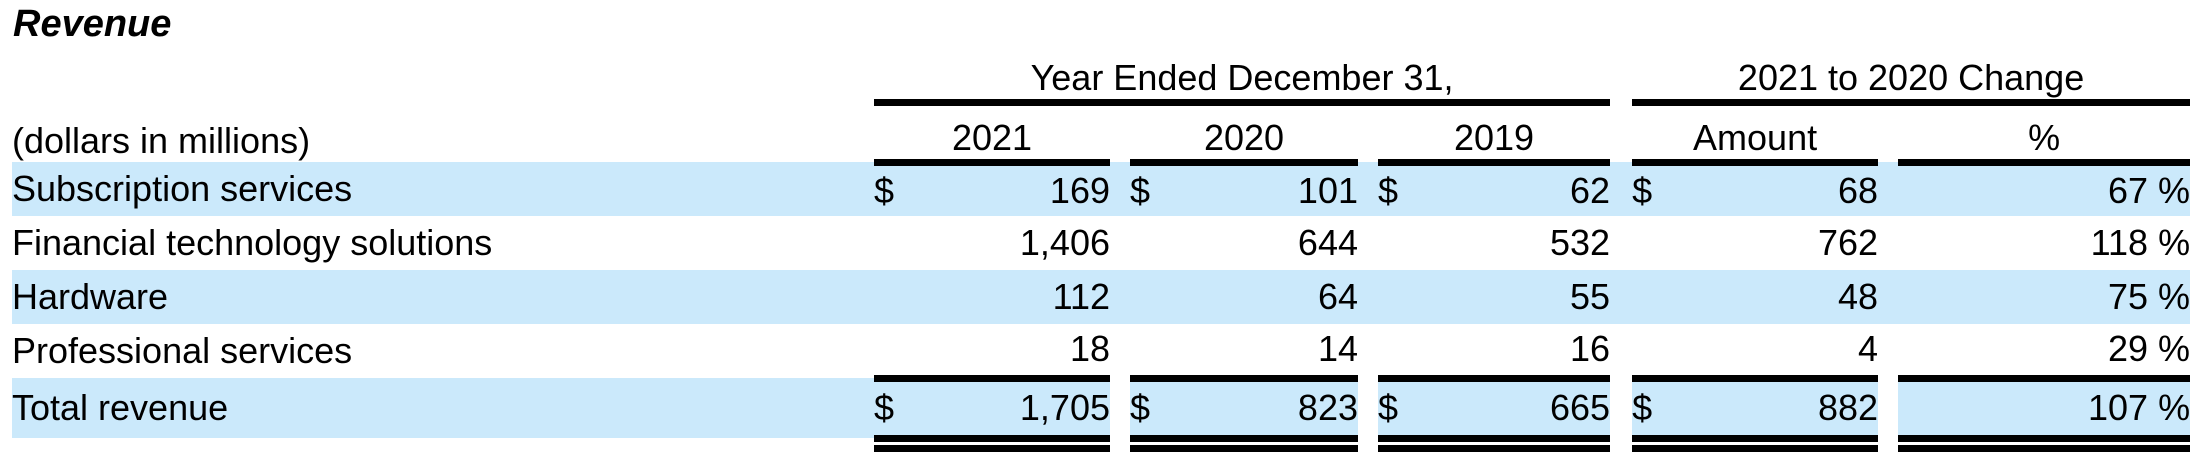  Describe the element at coordinates (1523, 408) in the screenshot. I see `value-2019: 665` at that location.